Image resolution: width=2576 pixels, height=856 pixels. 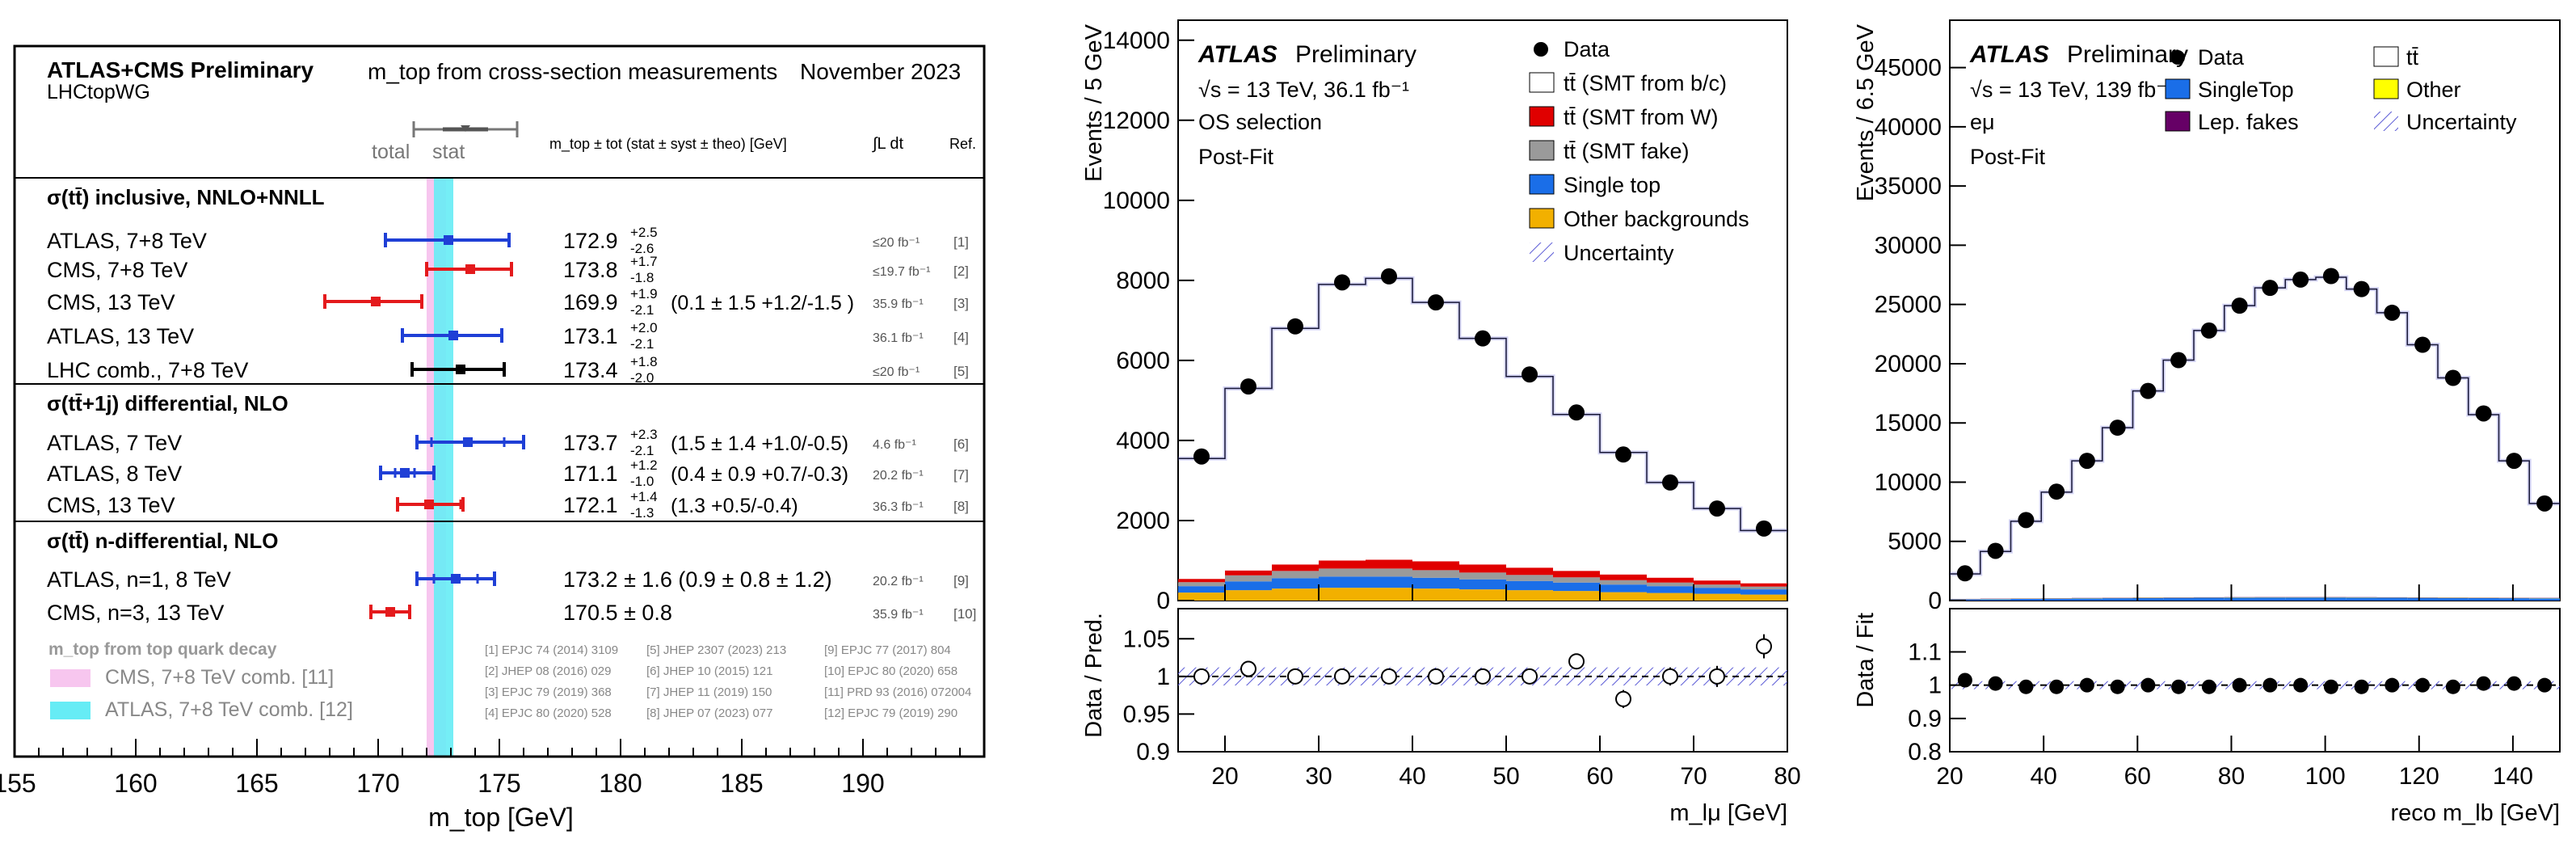 I want to click on mlmu-postfit-atlas: ATLAS, so click(x=1237, y=54).